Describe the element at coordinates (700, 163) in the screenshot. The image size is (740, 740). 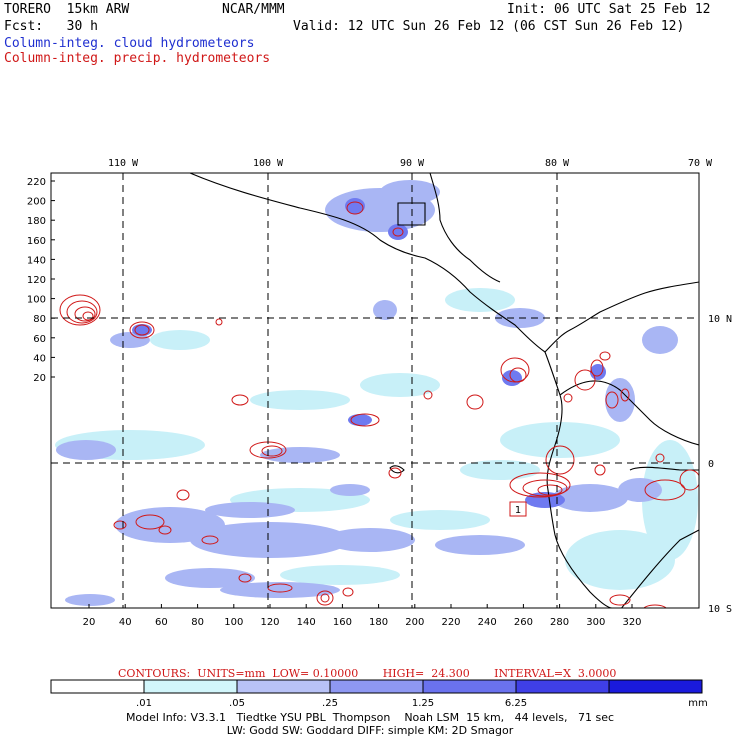
I see `lon-label-70w: 70 W` at that location.